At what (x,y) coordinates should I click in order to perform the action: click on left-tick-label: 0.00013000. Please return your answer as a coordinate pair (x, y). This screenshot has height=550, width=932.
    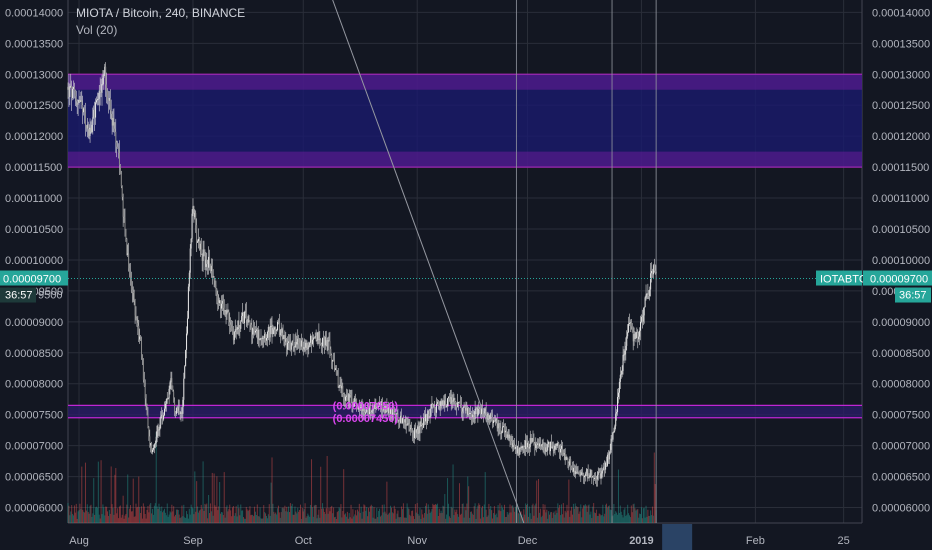
    Looking at the image, I should click on (34, 75).